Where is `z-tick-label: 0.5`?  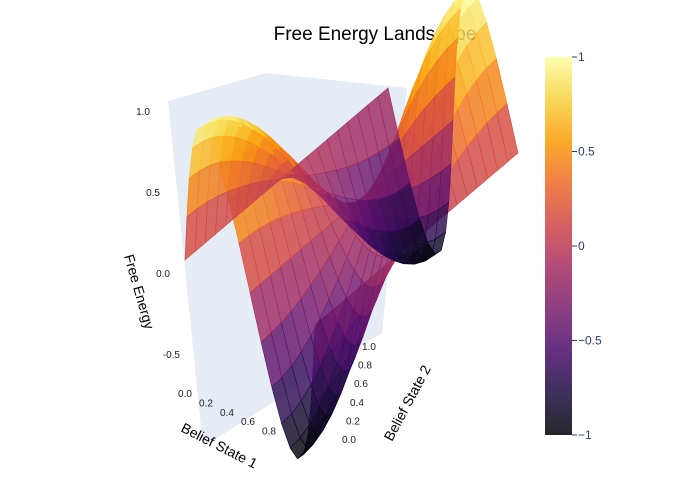
z-tick-label: 0.5 is located at coordinates (153, 193).